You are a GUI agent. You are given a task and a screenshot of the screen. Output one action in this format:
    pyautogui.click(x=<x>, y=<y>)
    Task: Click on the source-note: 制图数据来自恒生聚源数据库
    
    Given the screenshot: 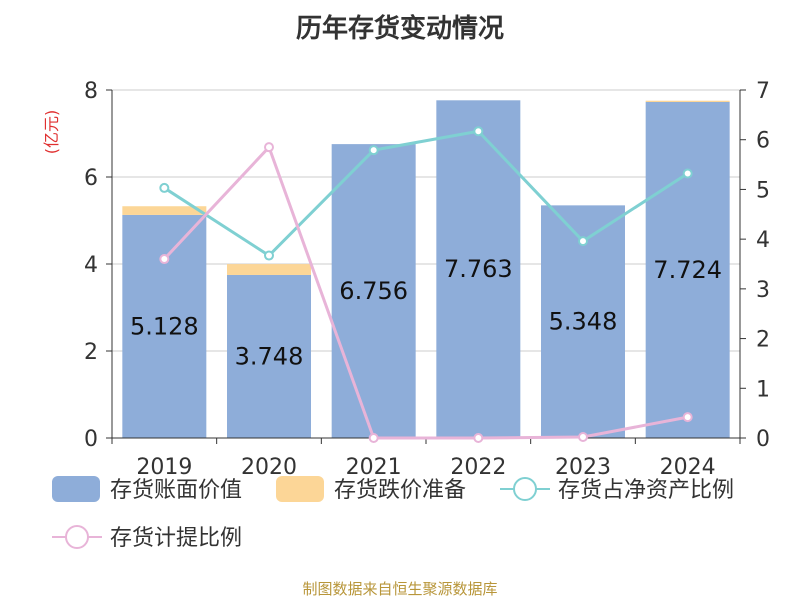 What is the action you would take?
    pyautogui.click(x=400, y=589)
    